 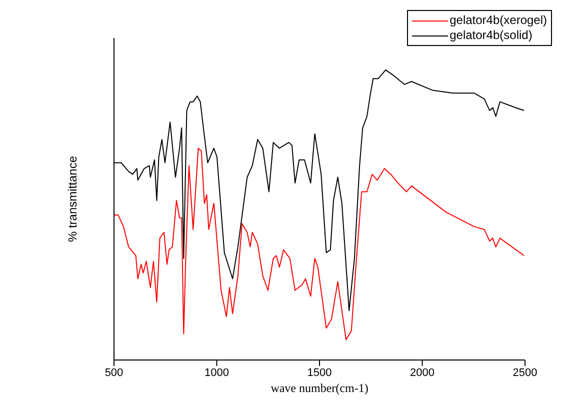 I want to click on x-tick-label: 2500, so click(x=525, y=372).